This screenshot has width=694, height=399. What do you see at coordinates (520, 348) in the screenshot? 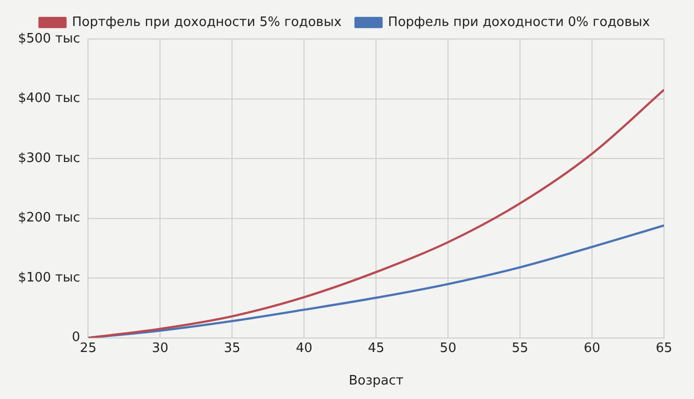
I see `x-tick-label: 55` at bounding box center [520, 348].